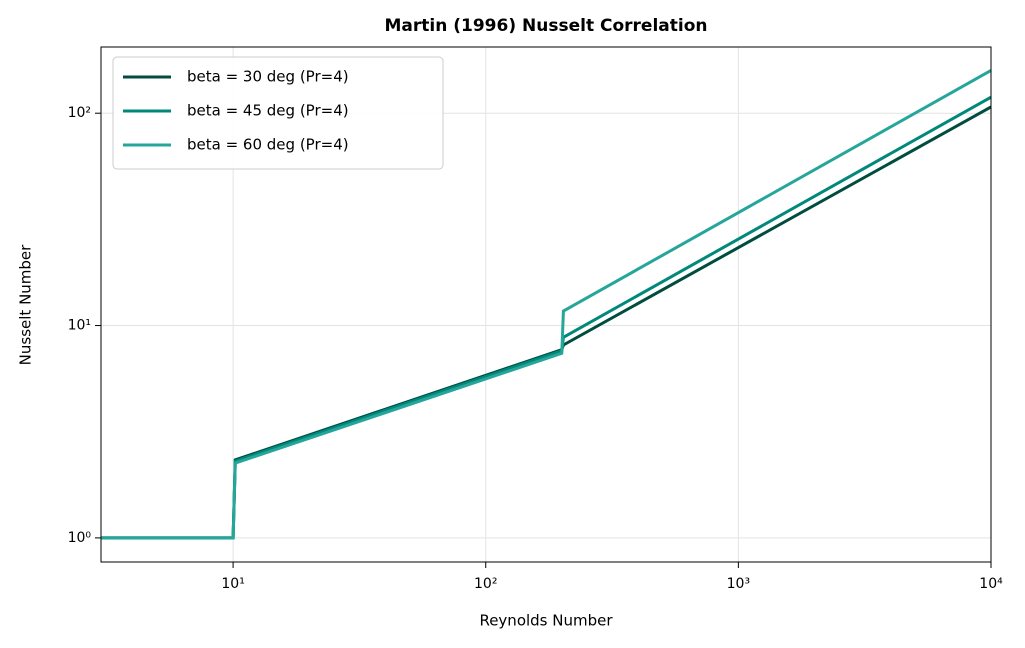 The image size is (1025, 648). What do you see at coordinates (80, 538) in the screenshot?
I see `y-tick-label: 10⁰` at bounding box center [80, 538].